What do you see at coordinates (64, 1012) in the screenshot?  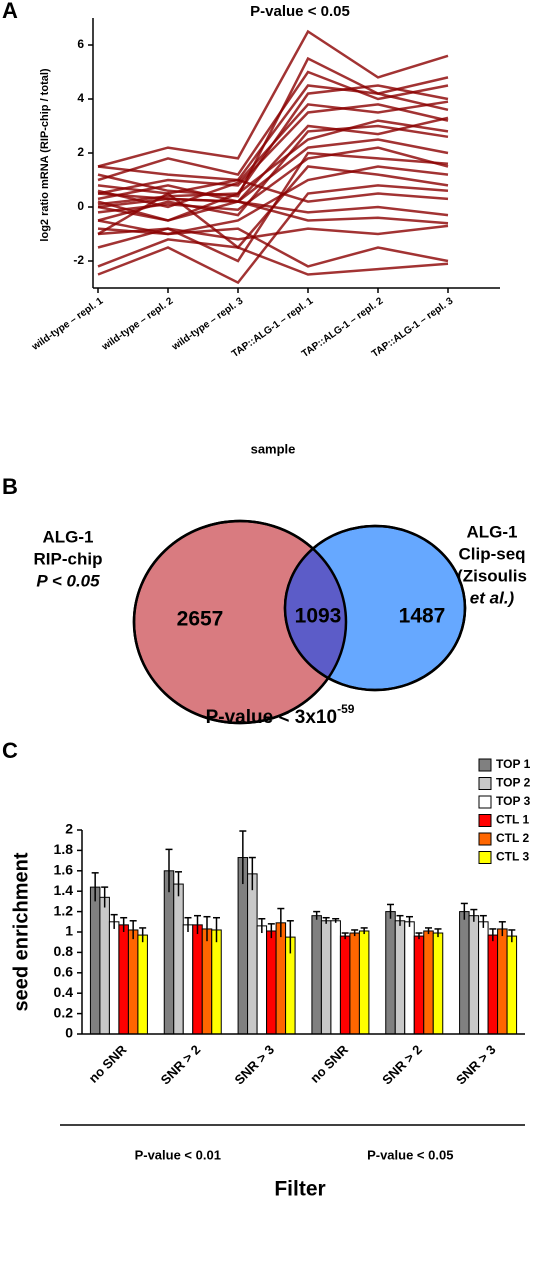 I see `y-tick-label: 0.2` at bounding box center [64, 1012].